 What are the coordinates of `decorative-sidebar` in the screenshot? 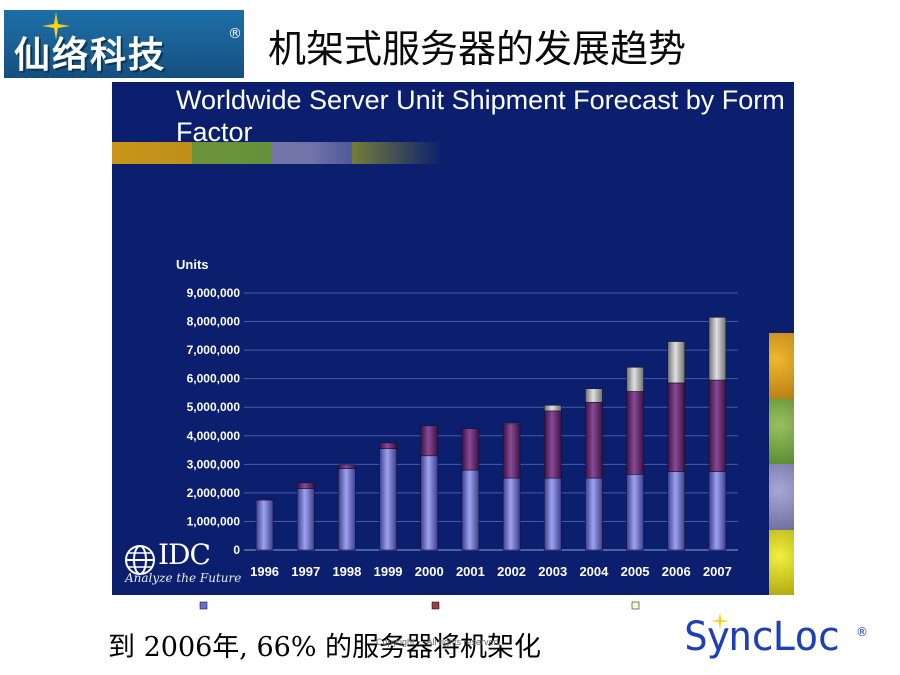 It's located at (781, 464).